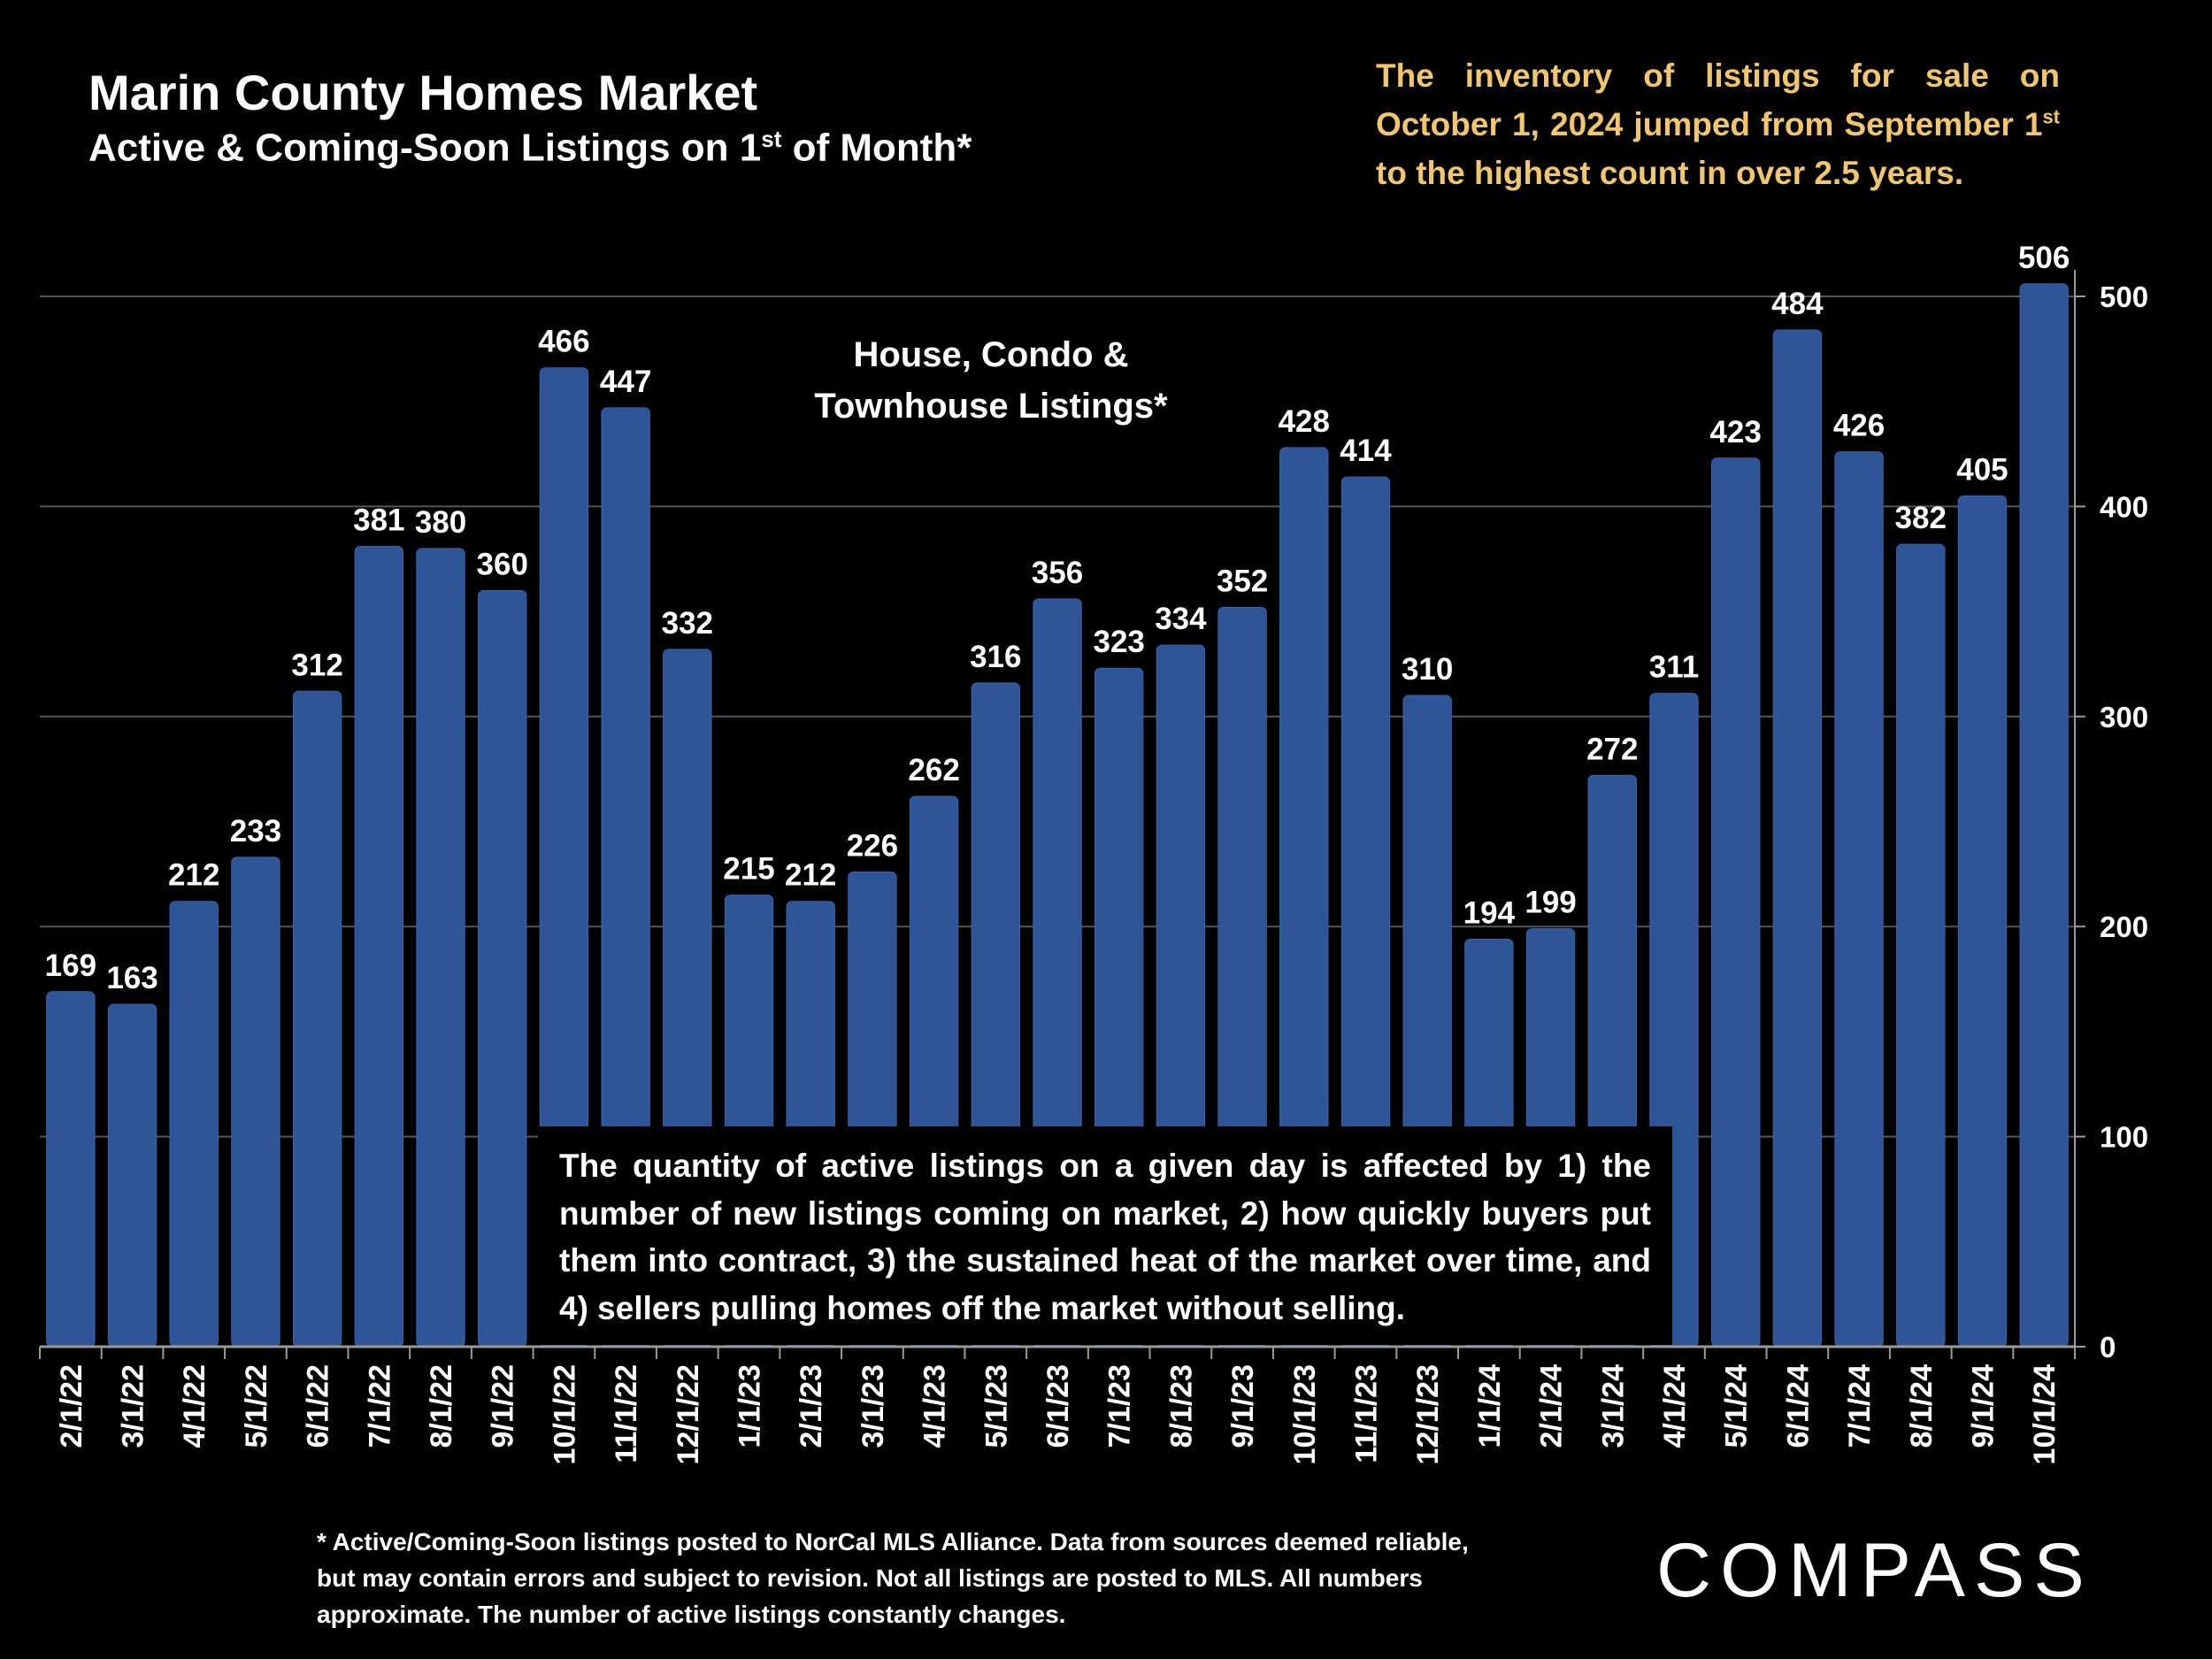 The width and height of the screenshot is (2212, 1659). What do you see at coordinates (1798, 304) in the screenshot?
I see `data-label: 484` at bounding box center [1798, 304].